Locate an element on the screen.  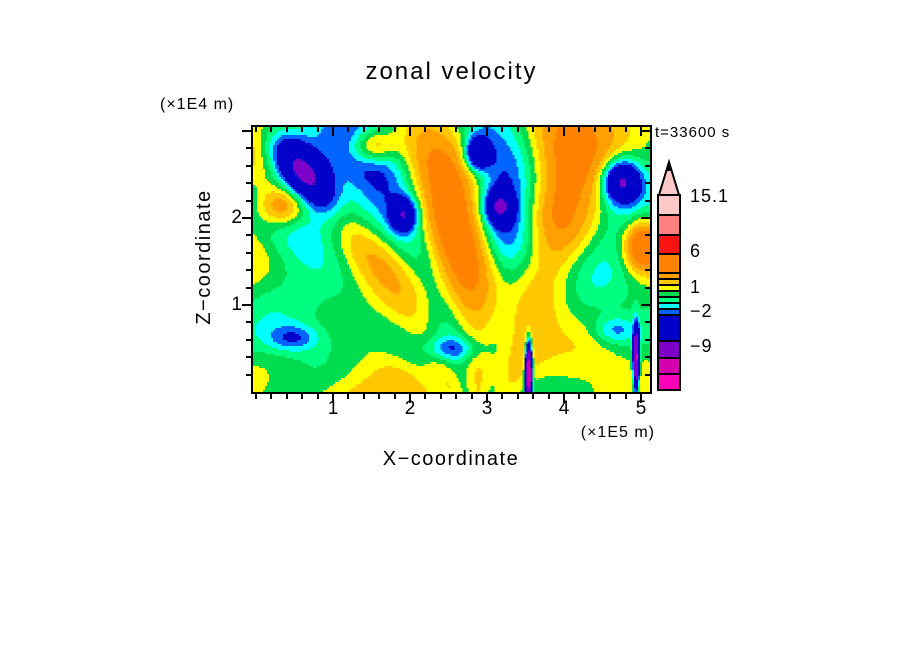
colorbar-tick-label: 15.1 is located at coordinates (710, 196).